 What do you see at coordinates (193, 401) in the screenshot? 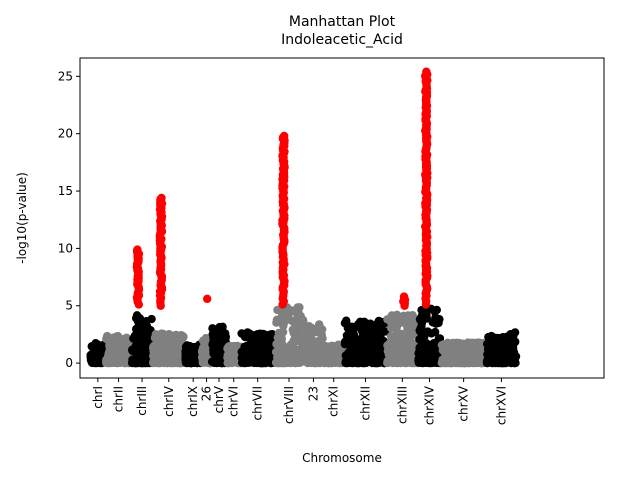
I see `x-tick-label: chrIX` at bounding box center [193, 401].